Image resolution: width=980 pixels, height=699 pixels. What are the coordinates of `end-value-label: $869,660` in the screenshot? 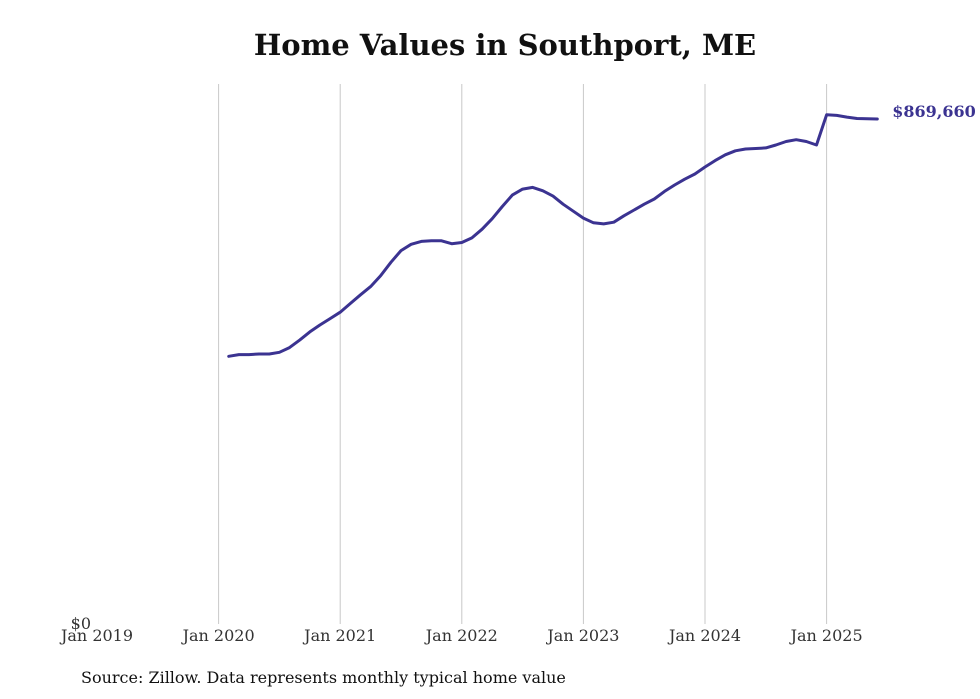 It's located at (934, 111).